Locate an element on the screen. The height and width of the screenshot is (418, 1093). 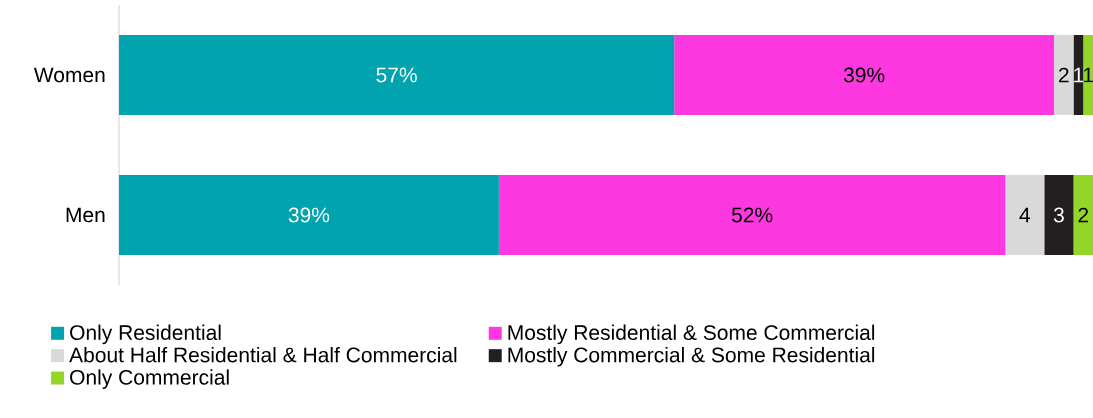
legend-label: Only Residential is located at coordinates (145, 334).